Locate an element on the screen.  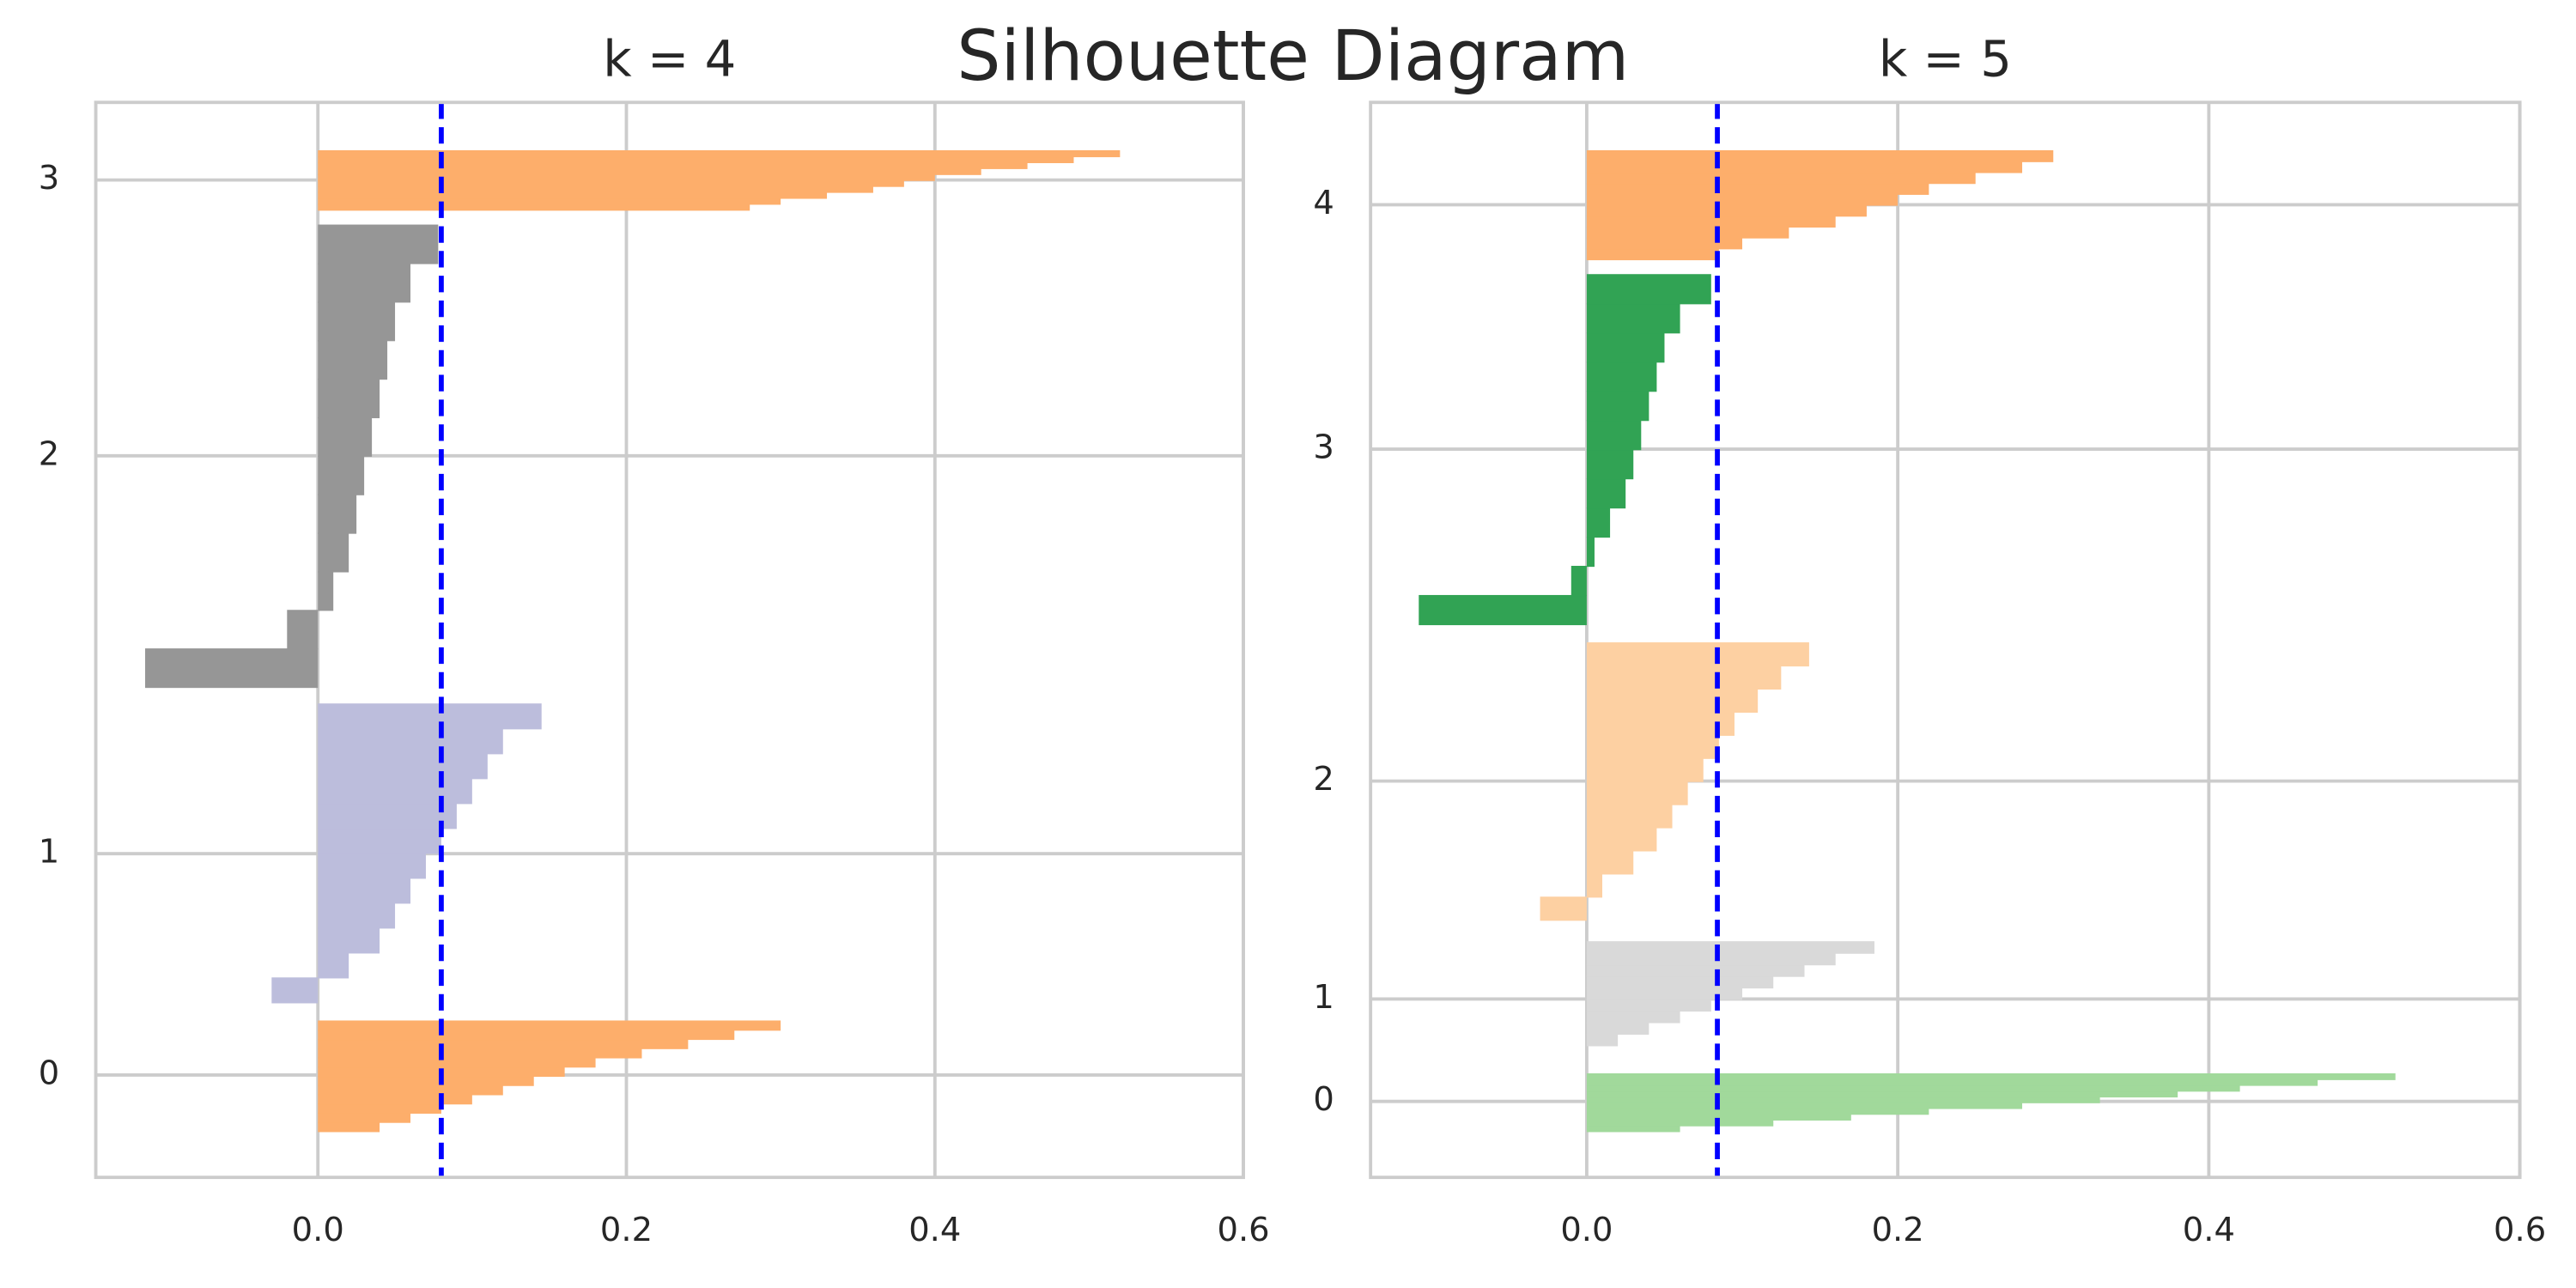
x-tick-label: 0.6 is located at coordinates (1243, 1230).